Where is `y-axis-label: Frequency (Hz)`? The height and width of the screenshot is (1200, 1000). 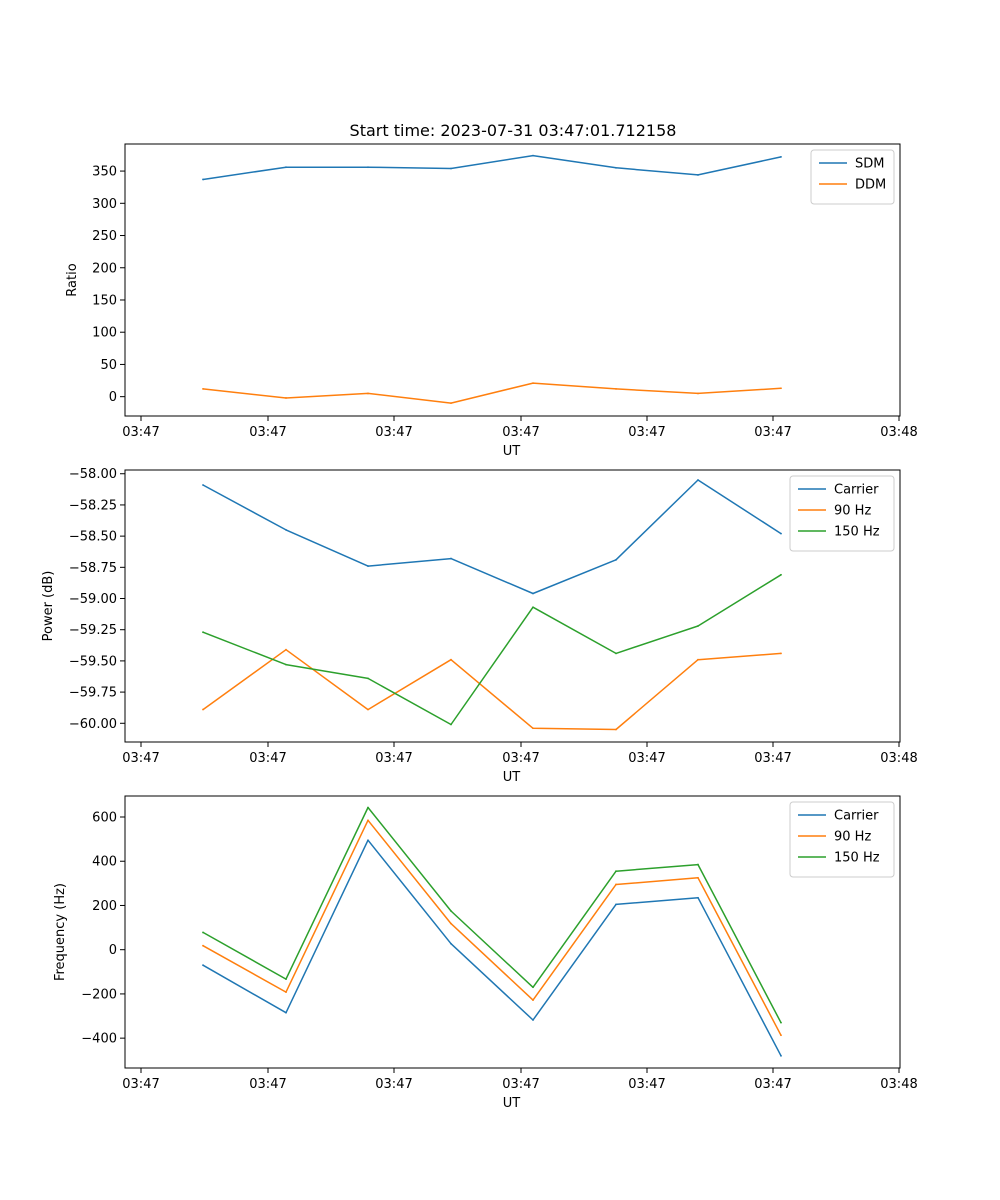
y-axis-label: Frequency (Hz) is located at coordinates (60, 932).